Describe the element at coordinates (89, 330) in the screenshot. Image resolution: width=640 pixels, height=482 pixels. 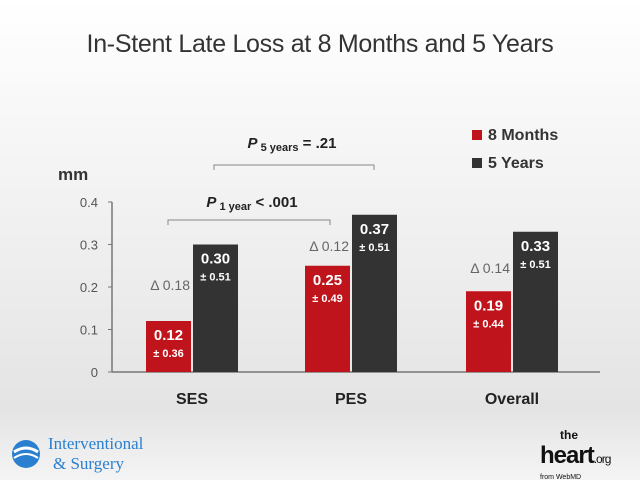
I see `y-tick-label: 0.1` at that location.